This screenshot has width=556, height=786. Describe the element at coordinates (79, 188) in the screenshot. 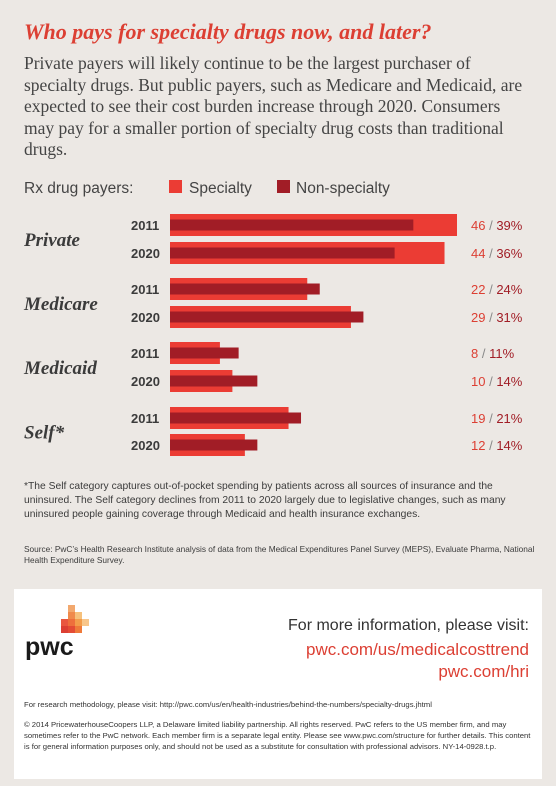

I see `legend-label: Rx drug payers:` at that location.